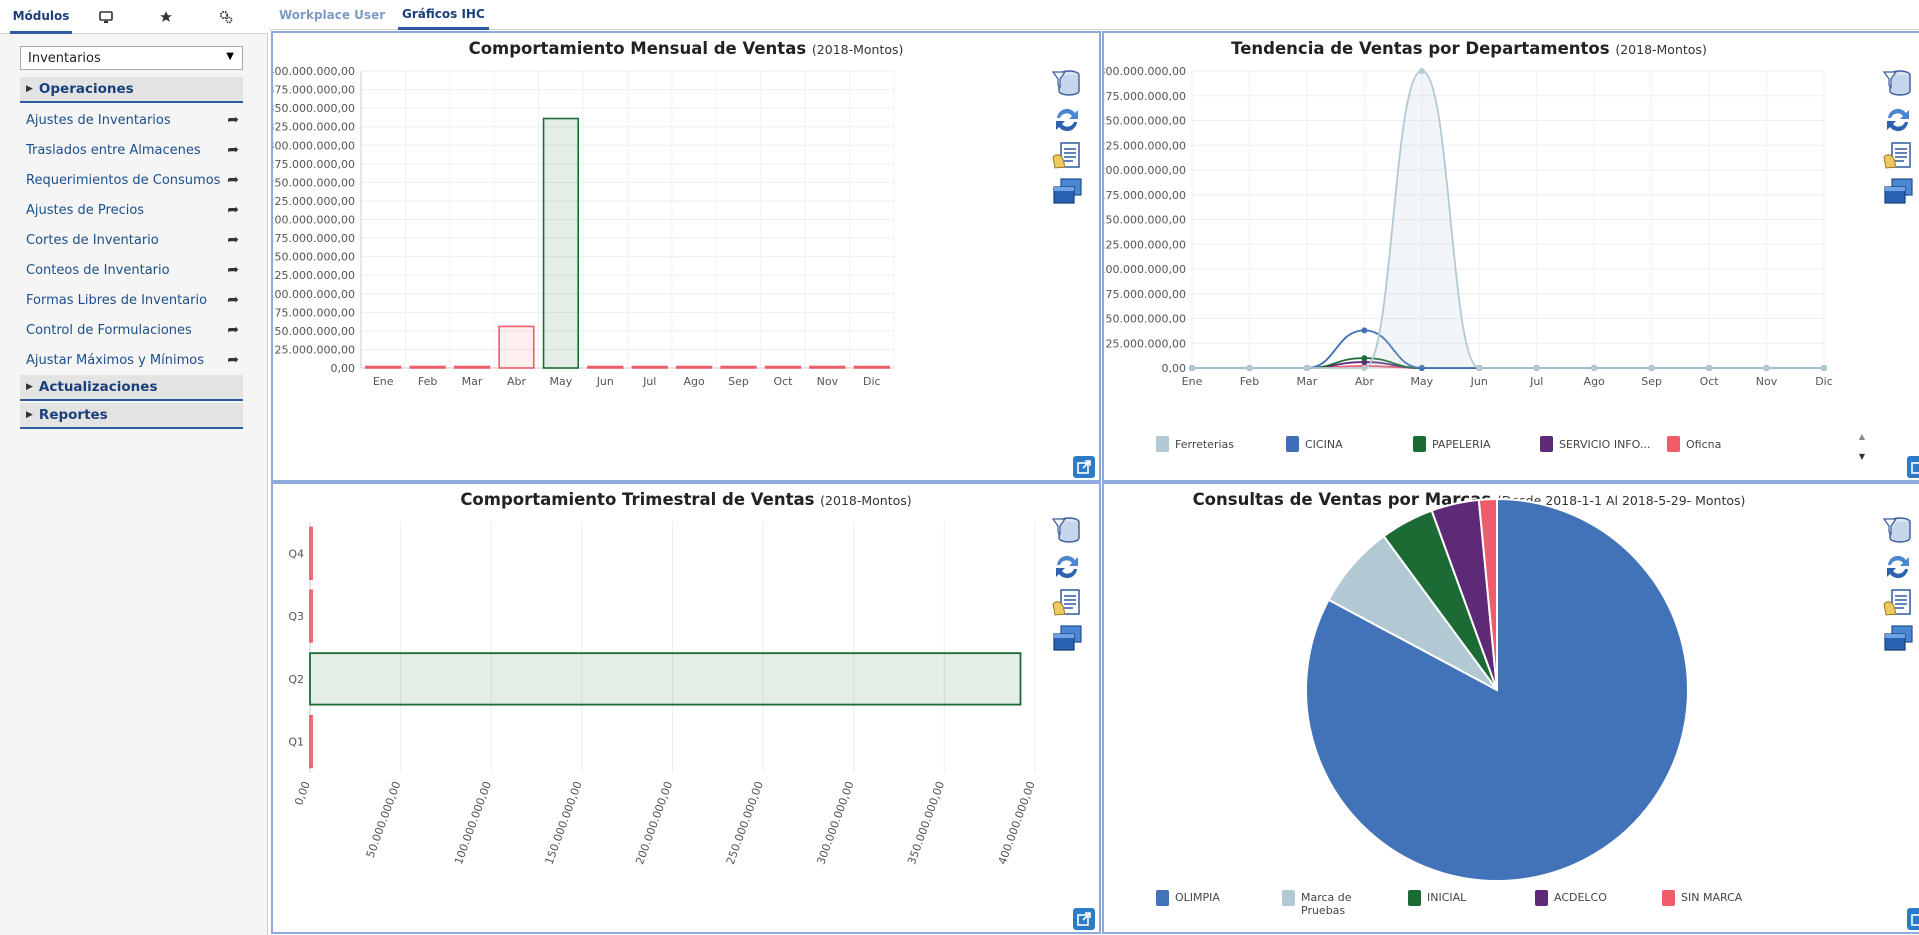  What do you see at coordinates (134, 330) in the screenshot?
I see `menu-item: Control de Formulaciones ➦` at bounding box center [134, 330].